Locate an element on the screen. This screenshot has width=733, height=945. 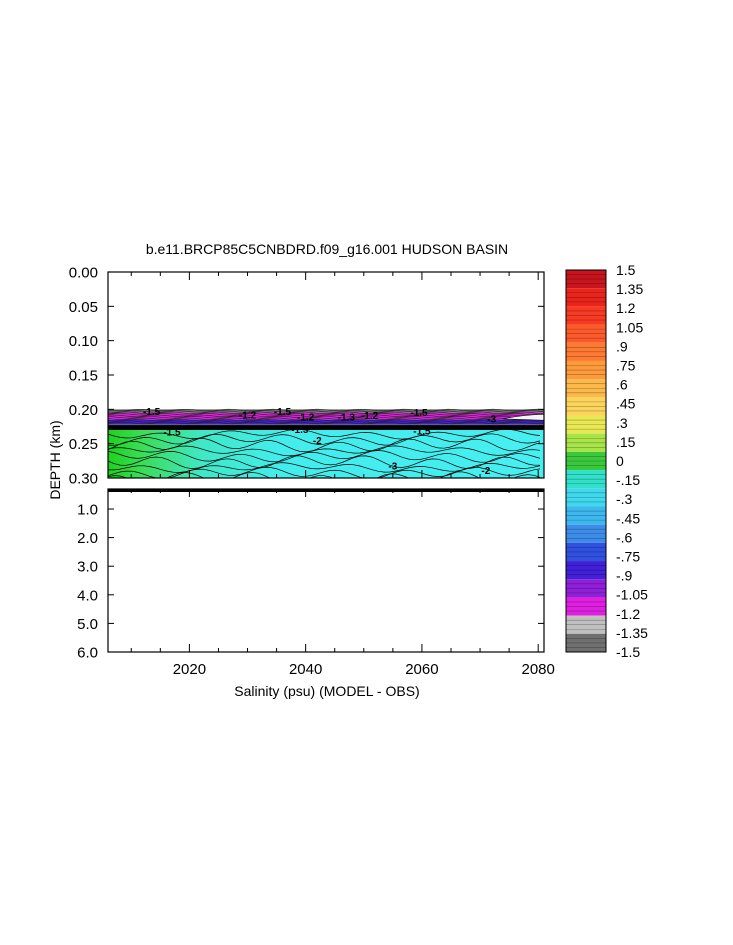
colorbar-label: -1.2 is located at coordinates (628, 614).